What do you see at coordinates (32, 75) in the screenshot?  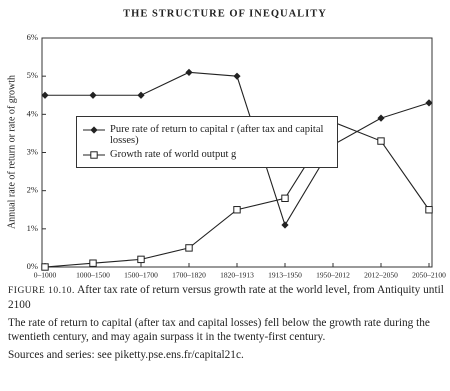 I see `y-tick-label: 5%` at bounding box center [32, 75].